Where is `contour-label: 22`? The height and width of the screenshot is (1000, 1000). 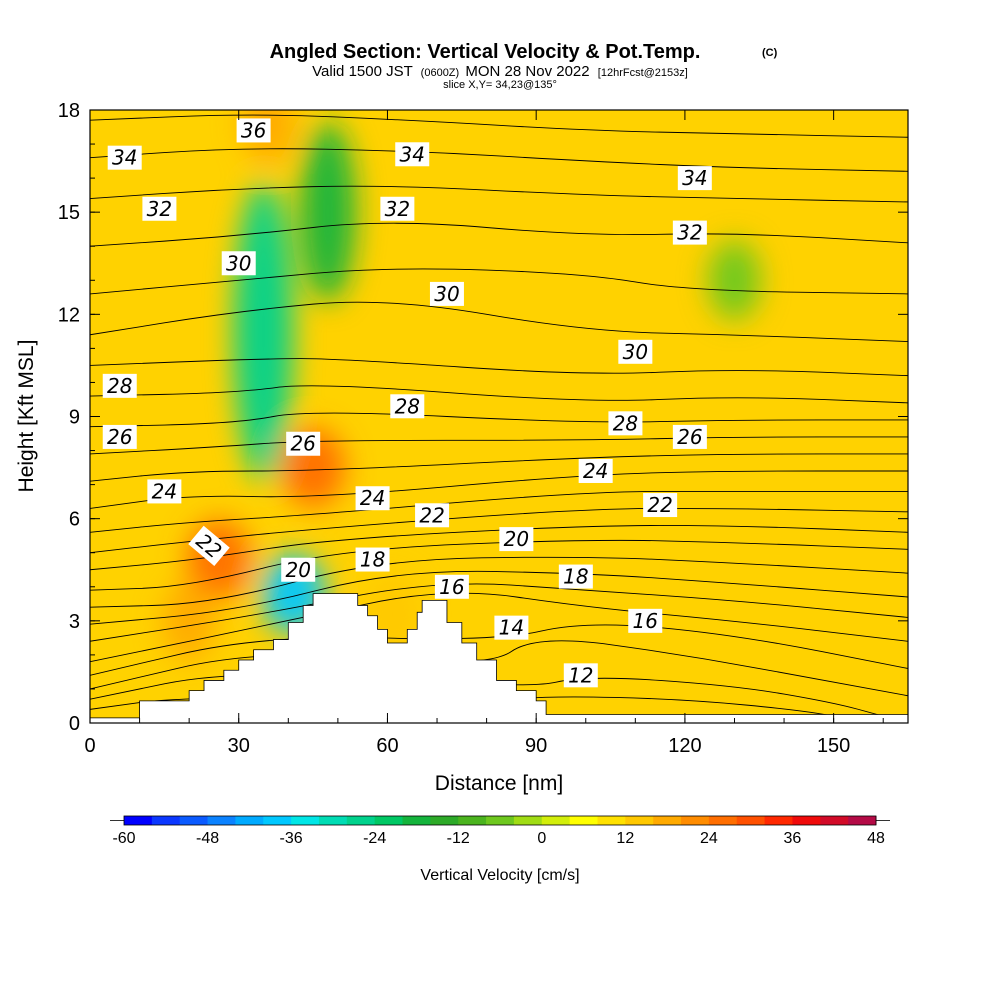
contour-label: 22 is located at coordinates (432, 515).